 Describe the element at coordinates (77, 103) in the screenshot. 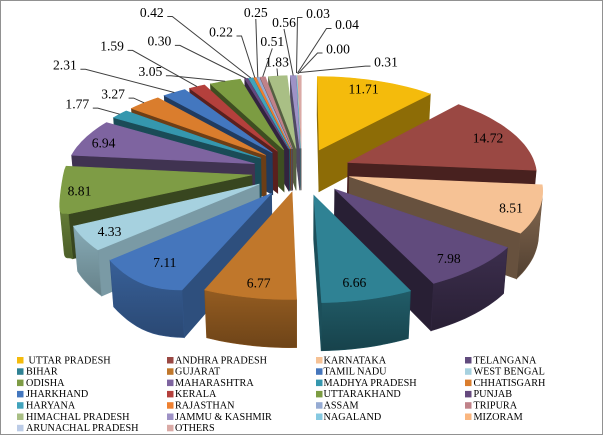

I see `svg-text: 1.77` at that location.